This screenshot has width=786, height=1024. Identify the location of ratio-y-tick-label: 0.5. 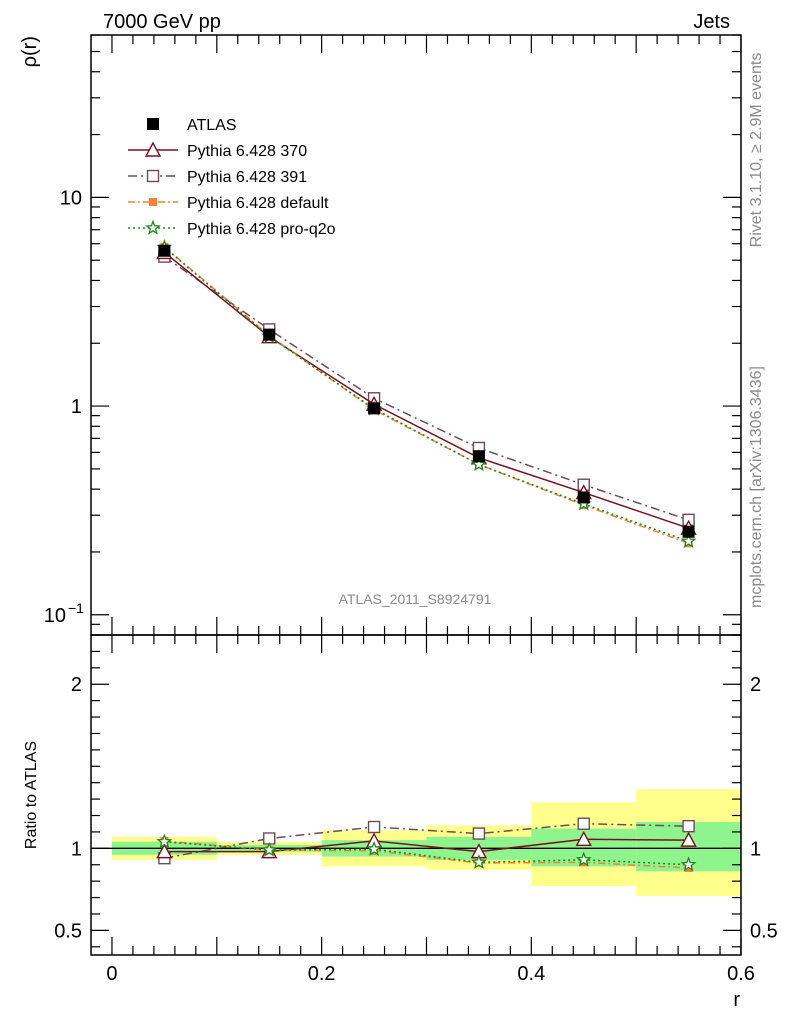
(68, 931).